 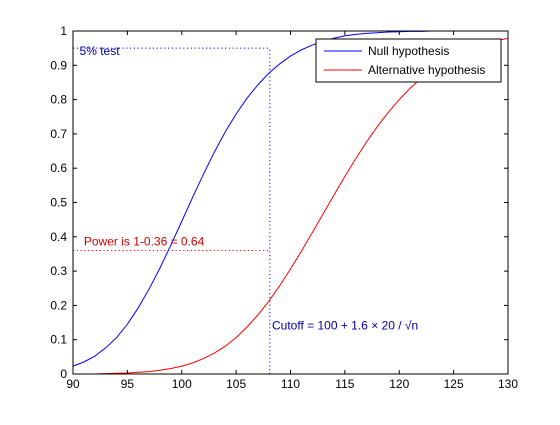 I want to click on y-tick-label: 0.5, so click(x=58, y=203).